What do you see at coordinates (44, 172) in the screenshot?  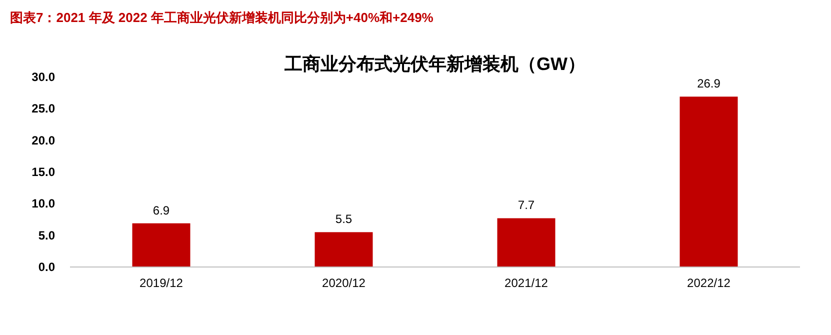 I see `y-tick-label: 15.0` at bounding box center [44, 172].